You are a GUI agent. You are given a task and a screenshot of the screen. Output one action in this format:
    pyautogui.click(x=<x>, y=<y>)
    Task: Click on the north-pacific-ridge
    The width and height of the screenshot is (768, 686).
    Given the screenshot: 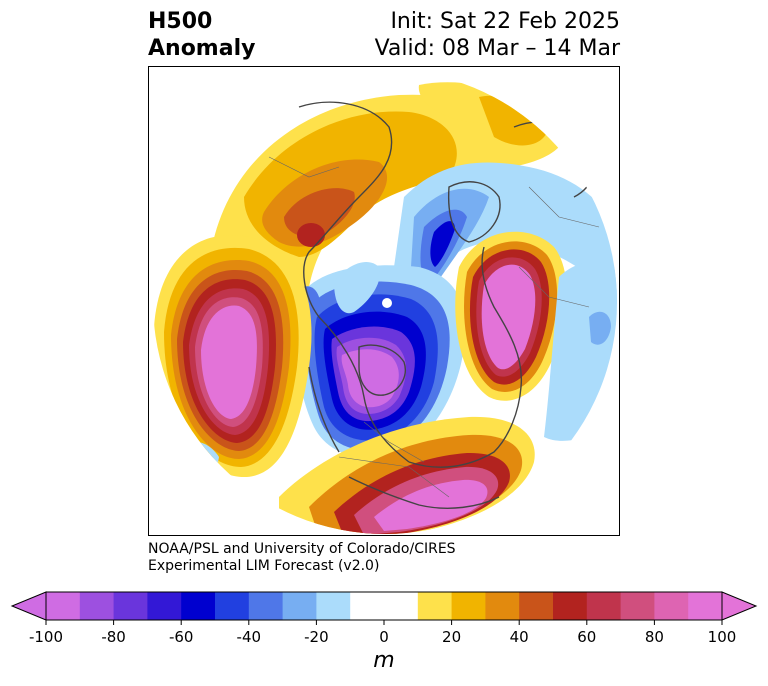 What is the action you would take?
    pyautogui.click(x=233, y=356)
    